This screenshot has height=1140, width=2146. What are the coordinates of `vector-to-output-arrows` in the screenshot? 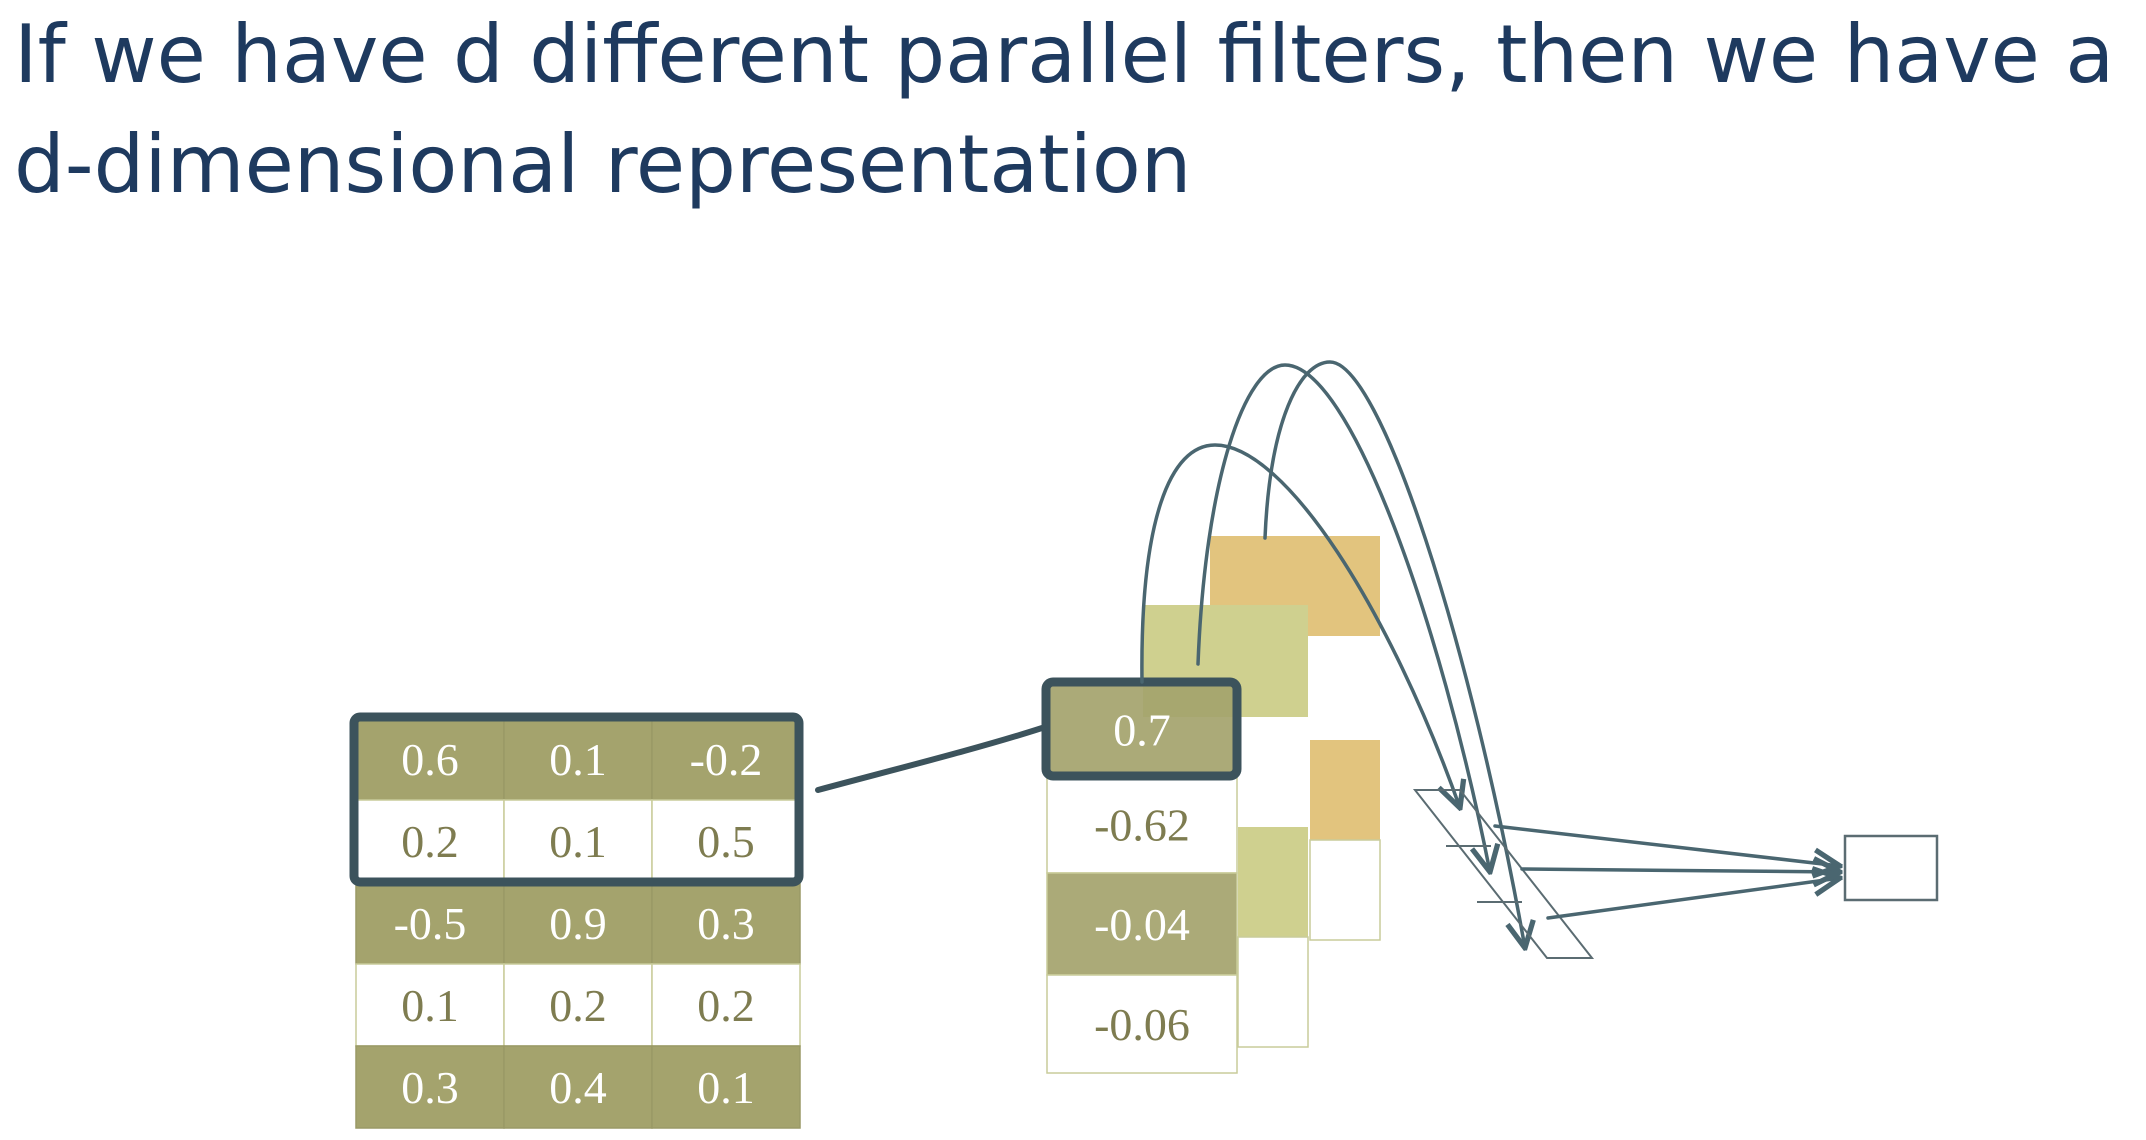 It's located at (1666, 872).